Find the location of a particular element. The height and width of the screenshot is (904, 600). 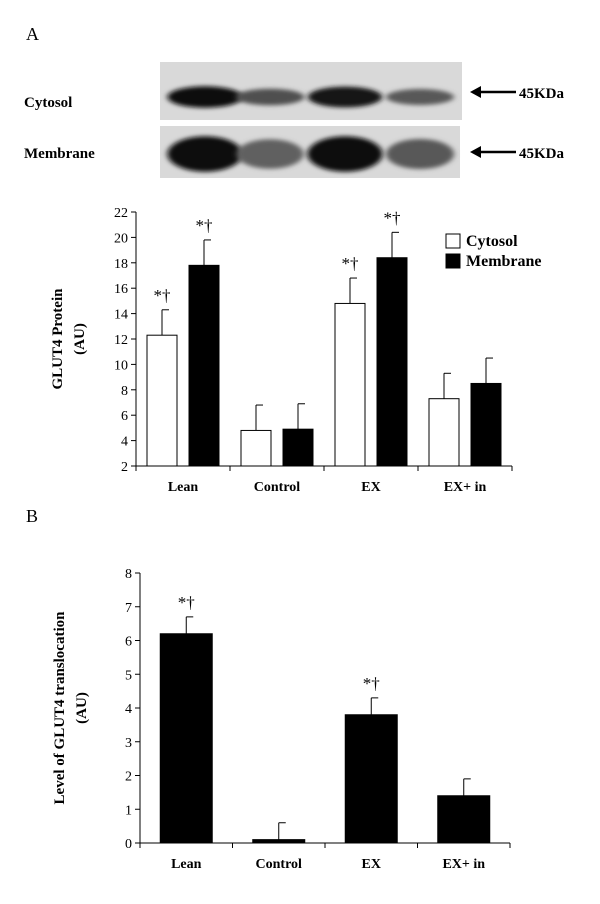

y-tick-label: 14 is located at coordinates (121, 315).